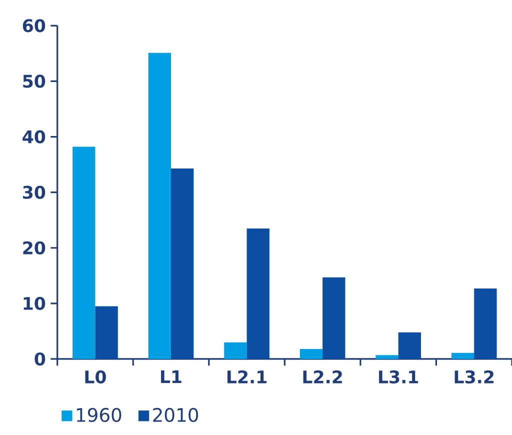 The image size is (512, 435). I want to click on x-tick-label: L0, so click(95, 377).